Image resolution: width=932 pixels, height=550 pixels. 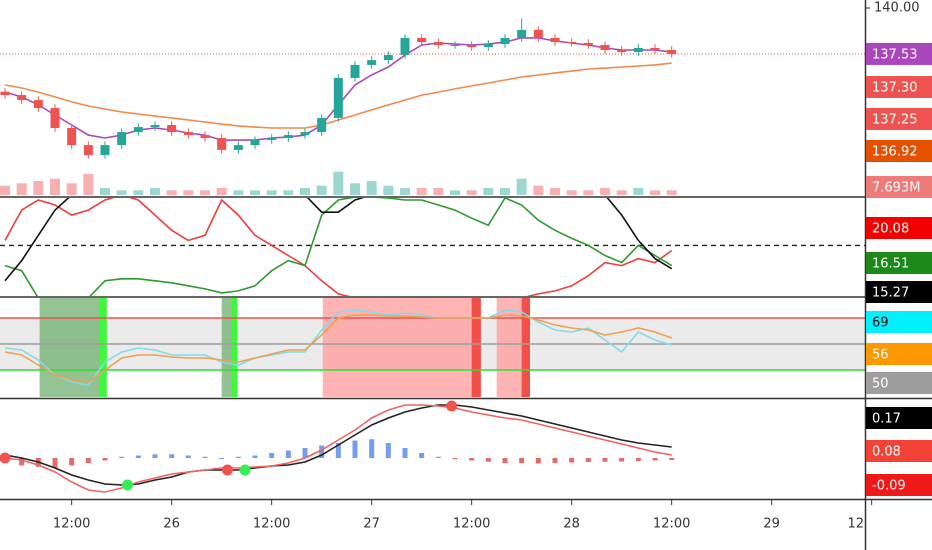 I want to click on price-badge-label: 69, so click(x=880, y=323).